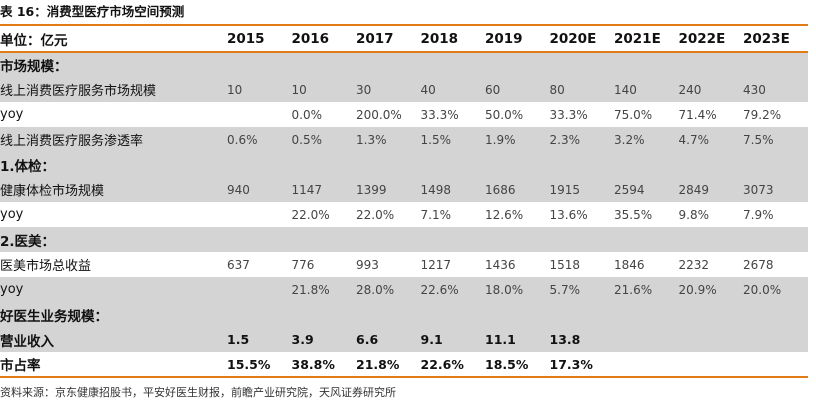 The image size is (816, 414). Describe the element at coordinates (452, 139) in the screenshot. I see `table-cell: 1.5%` at that location.